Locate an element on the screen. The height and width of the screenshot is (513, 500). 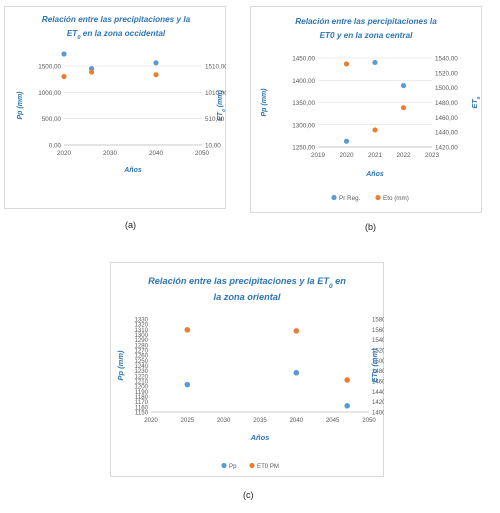
y-tick-label: 1220 is located at coordinates (141, 376).